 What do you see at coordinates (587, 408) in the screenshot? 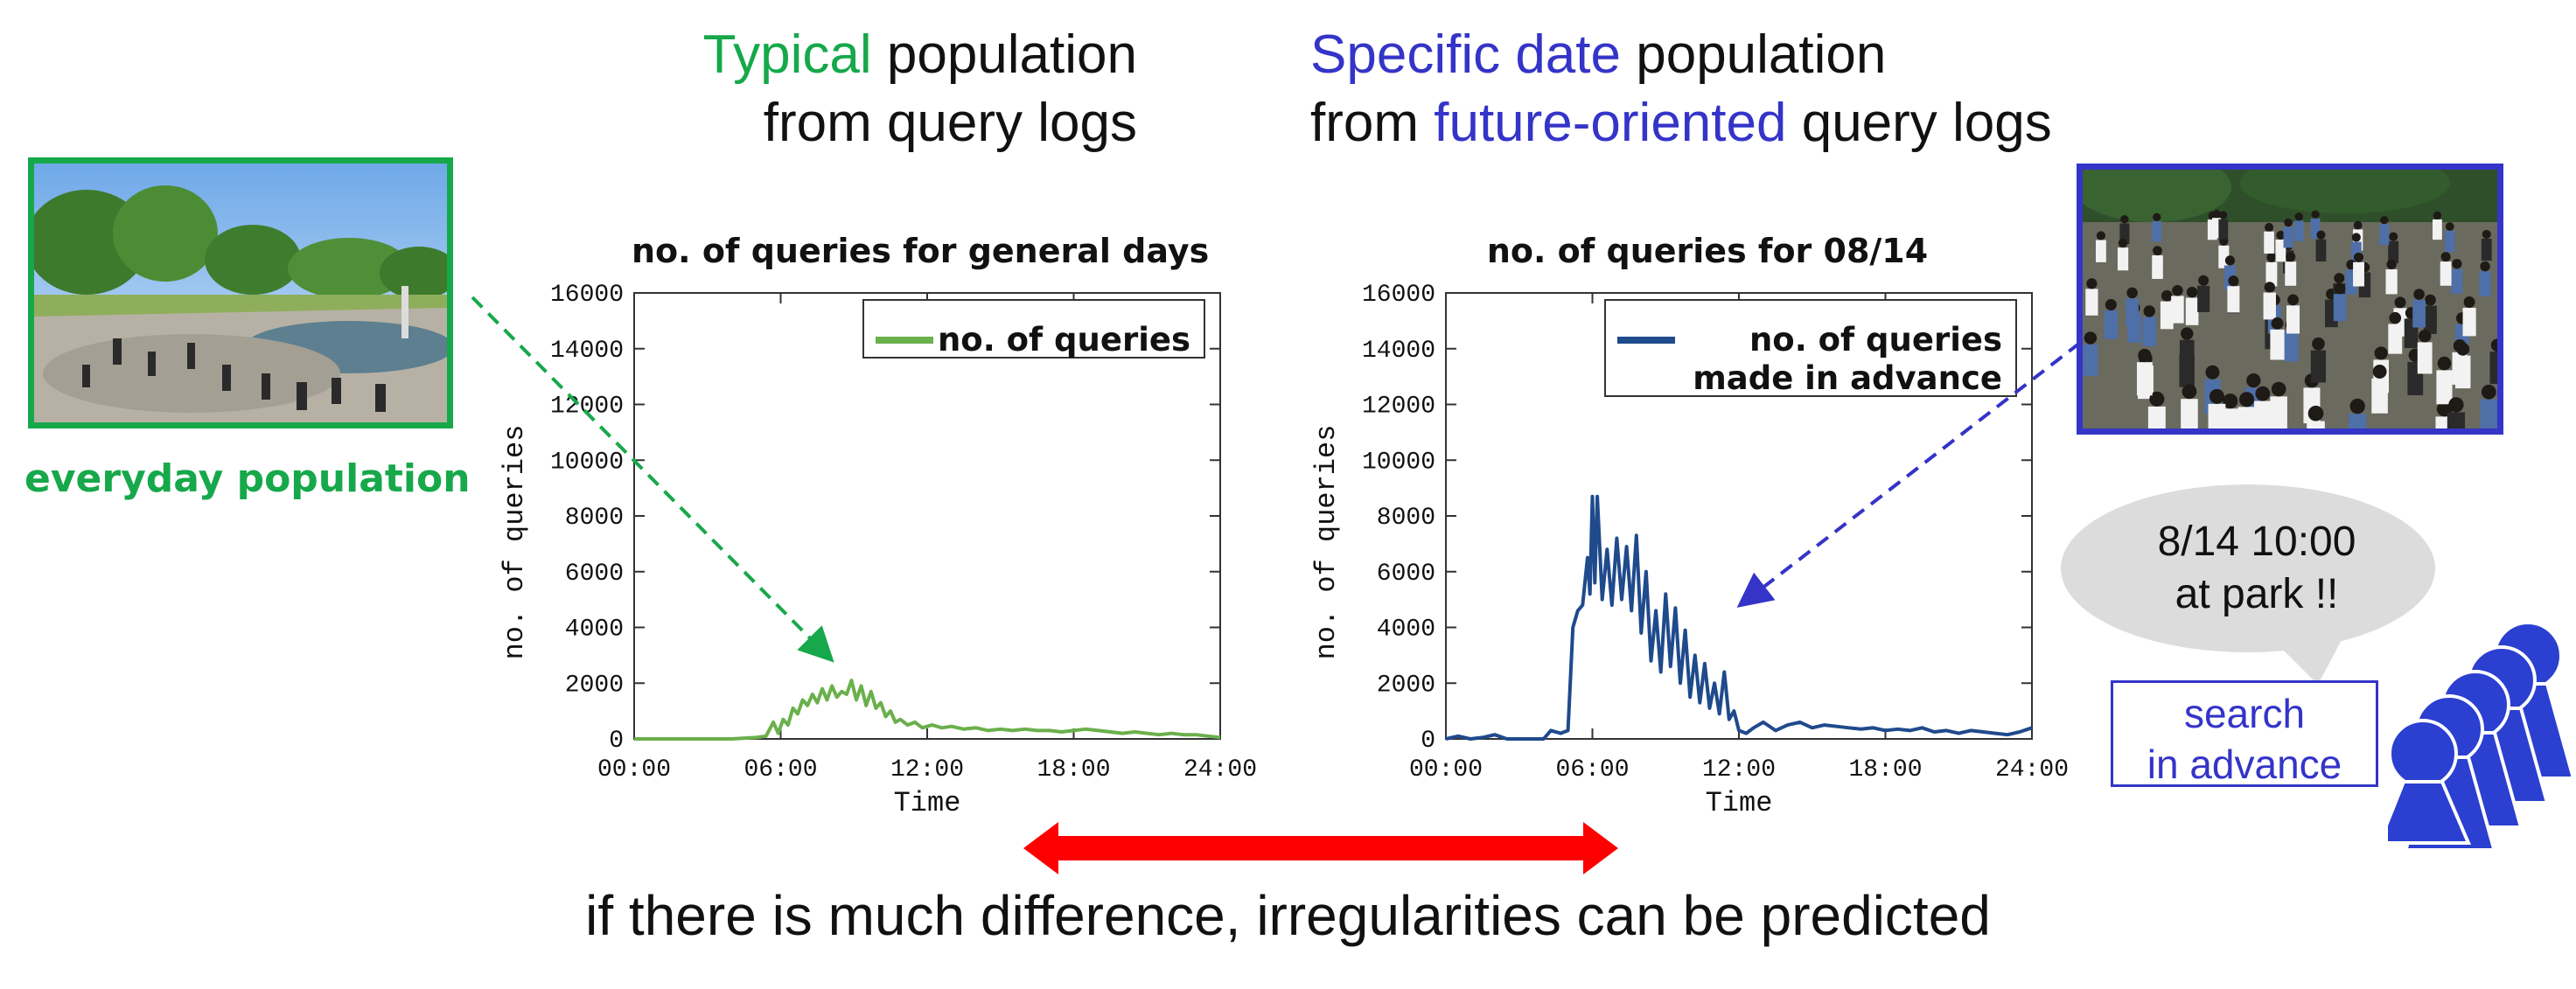
I see `chart0-ytick-label: 12000` at bounding box center [587, 408].